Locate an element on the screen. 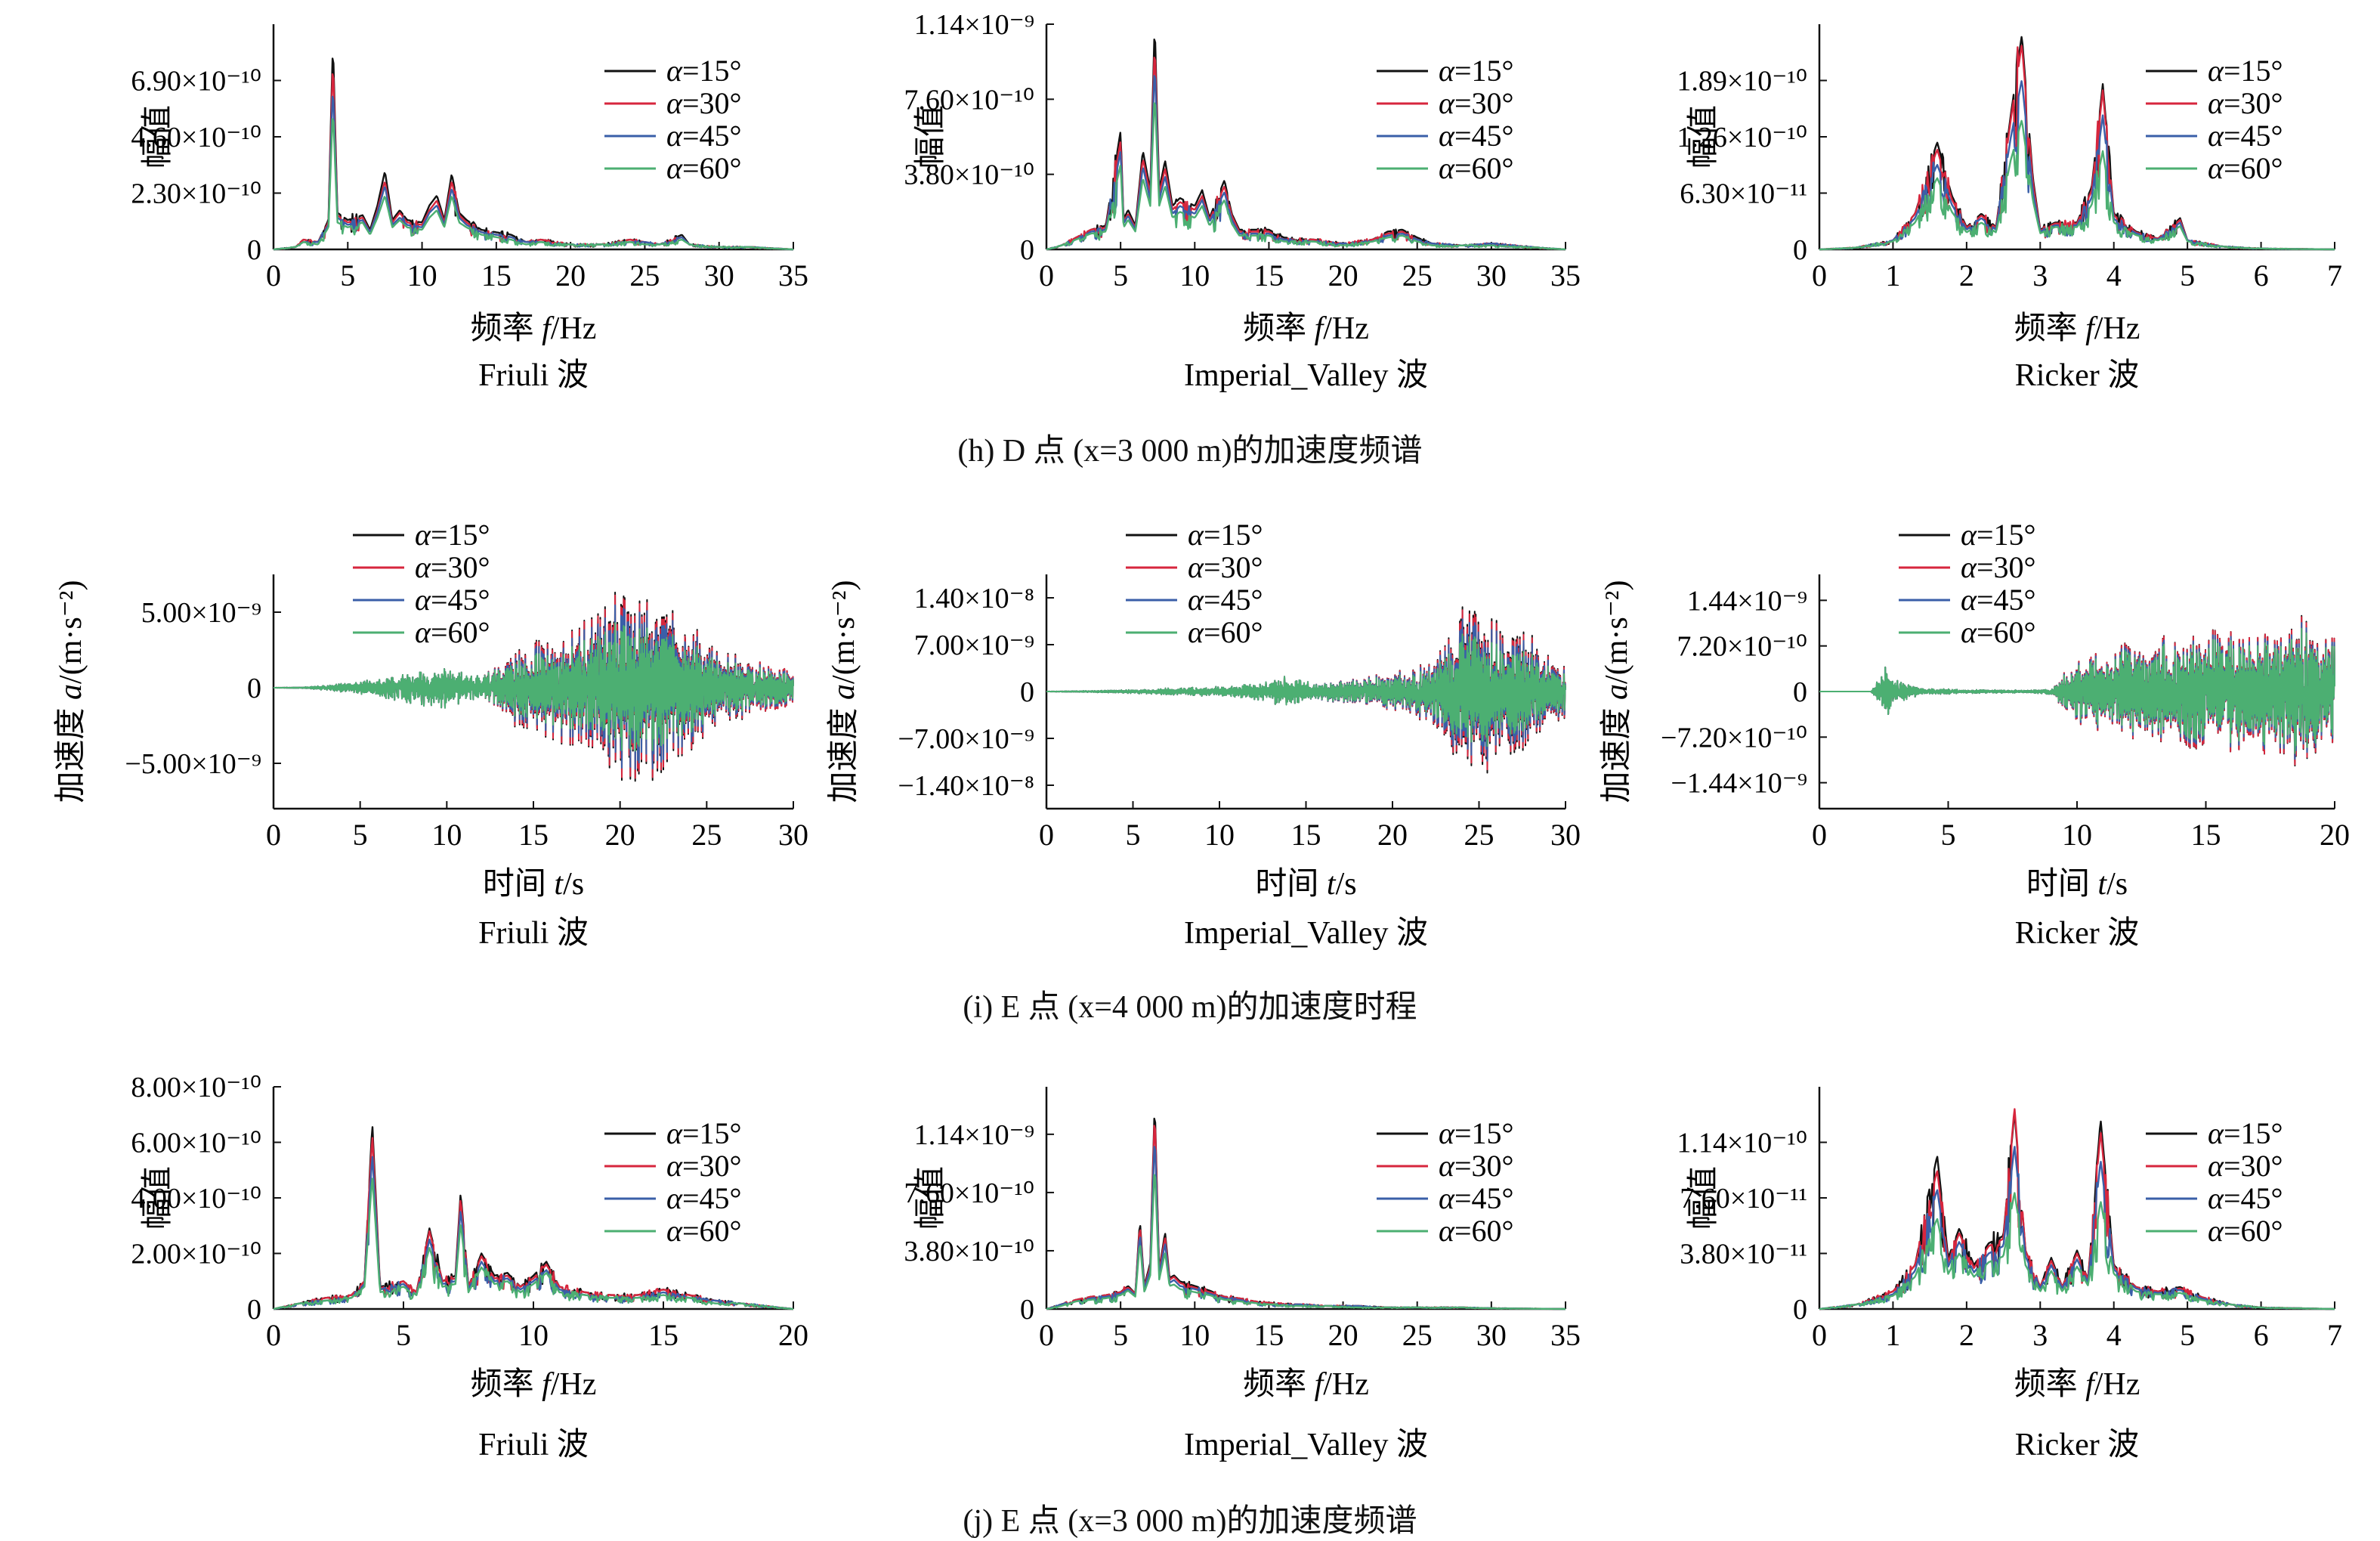  caption-h: (h) D 点 (x=3 000 m)的加速度频谱 is located at coordinates (1190, 451).